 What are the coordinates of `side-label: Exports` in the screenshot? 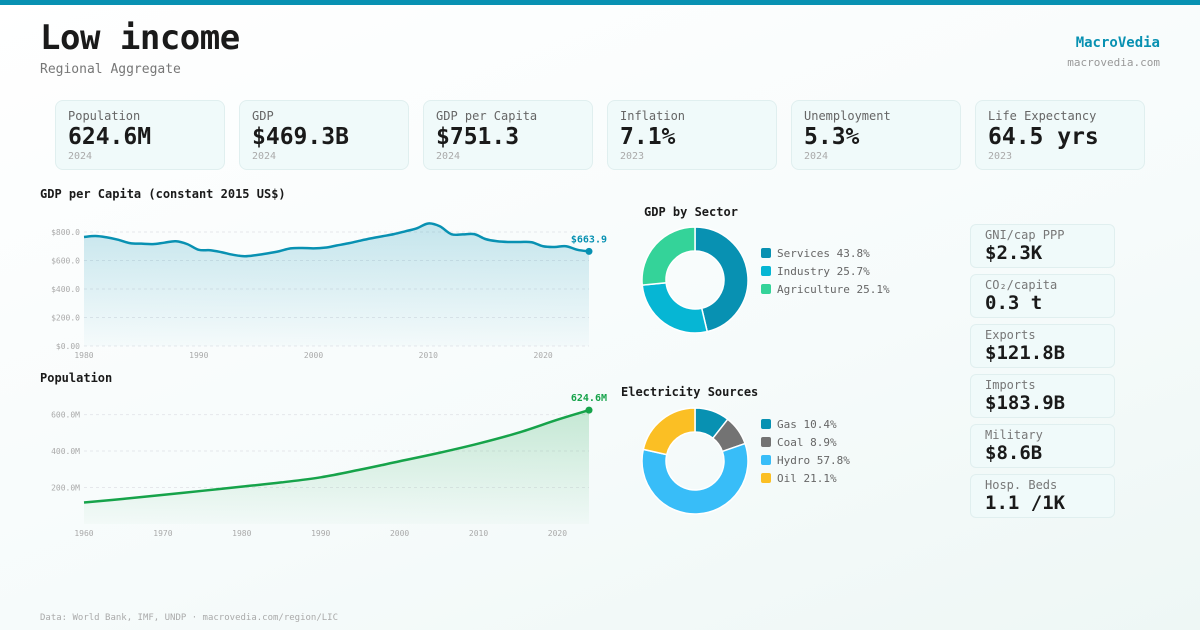 It's located at (1010, 335).